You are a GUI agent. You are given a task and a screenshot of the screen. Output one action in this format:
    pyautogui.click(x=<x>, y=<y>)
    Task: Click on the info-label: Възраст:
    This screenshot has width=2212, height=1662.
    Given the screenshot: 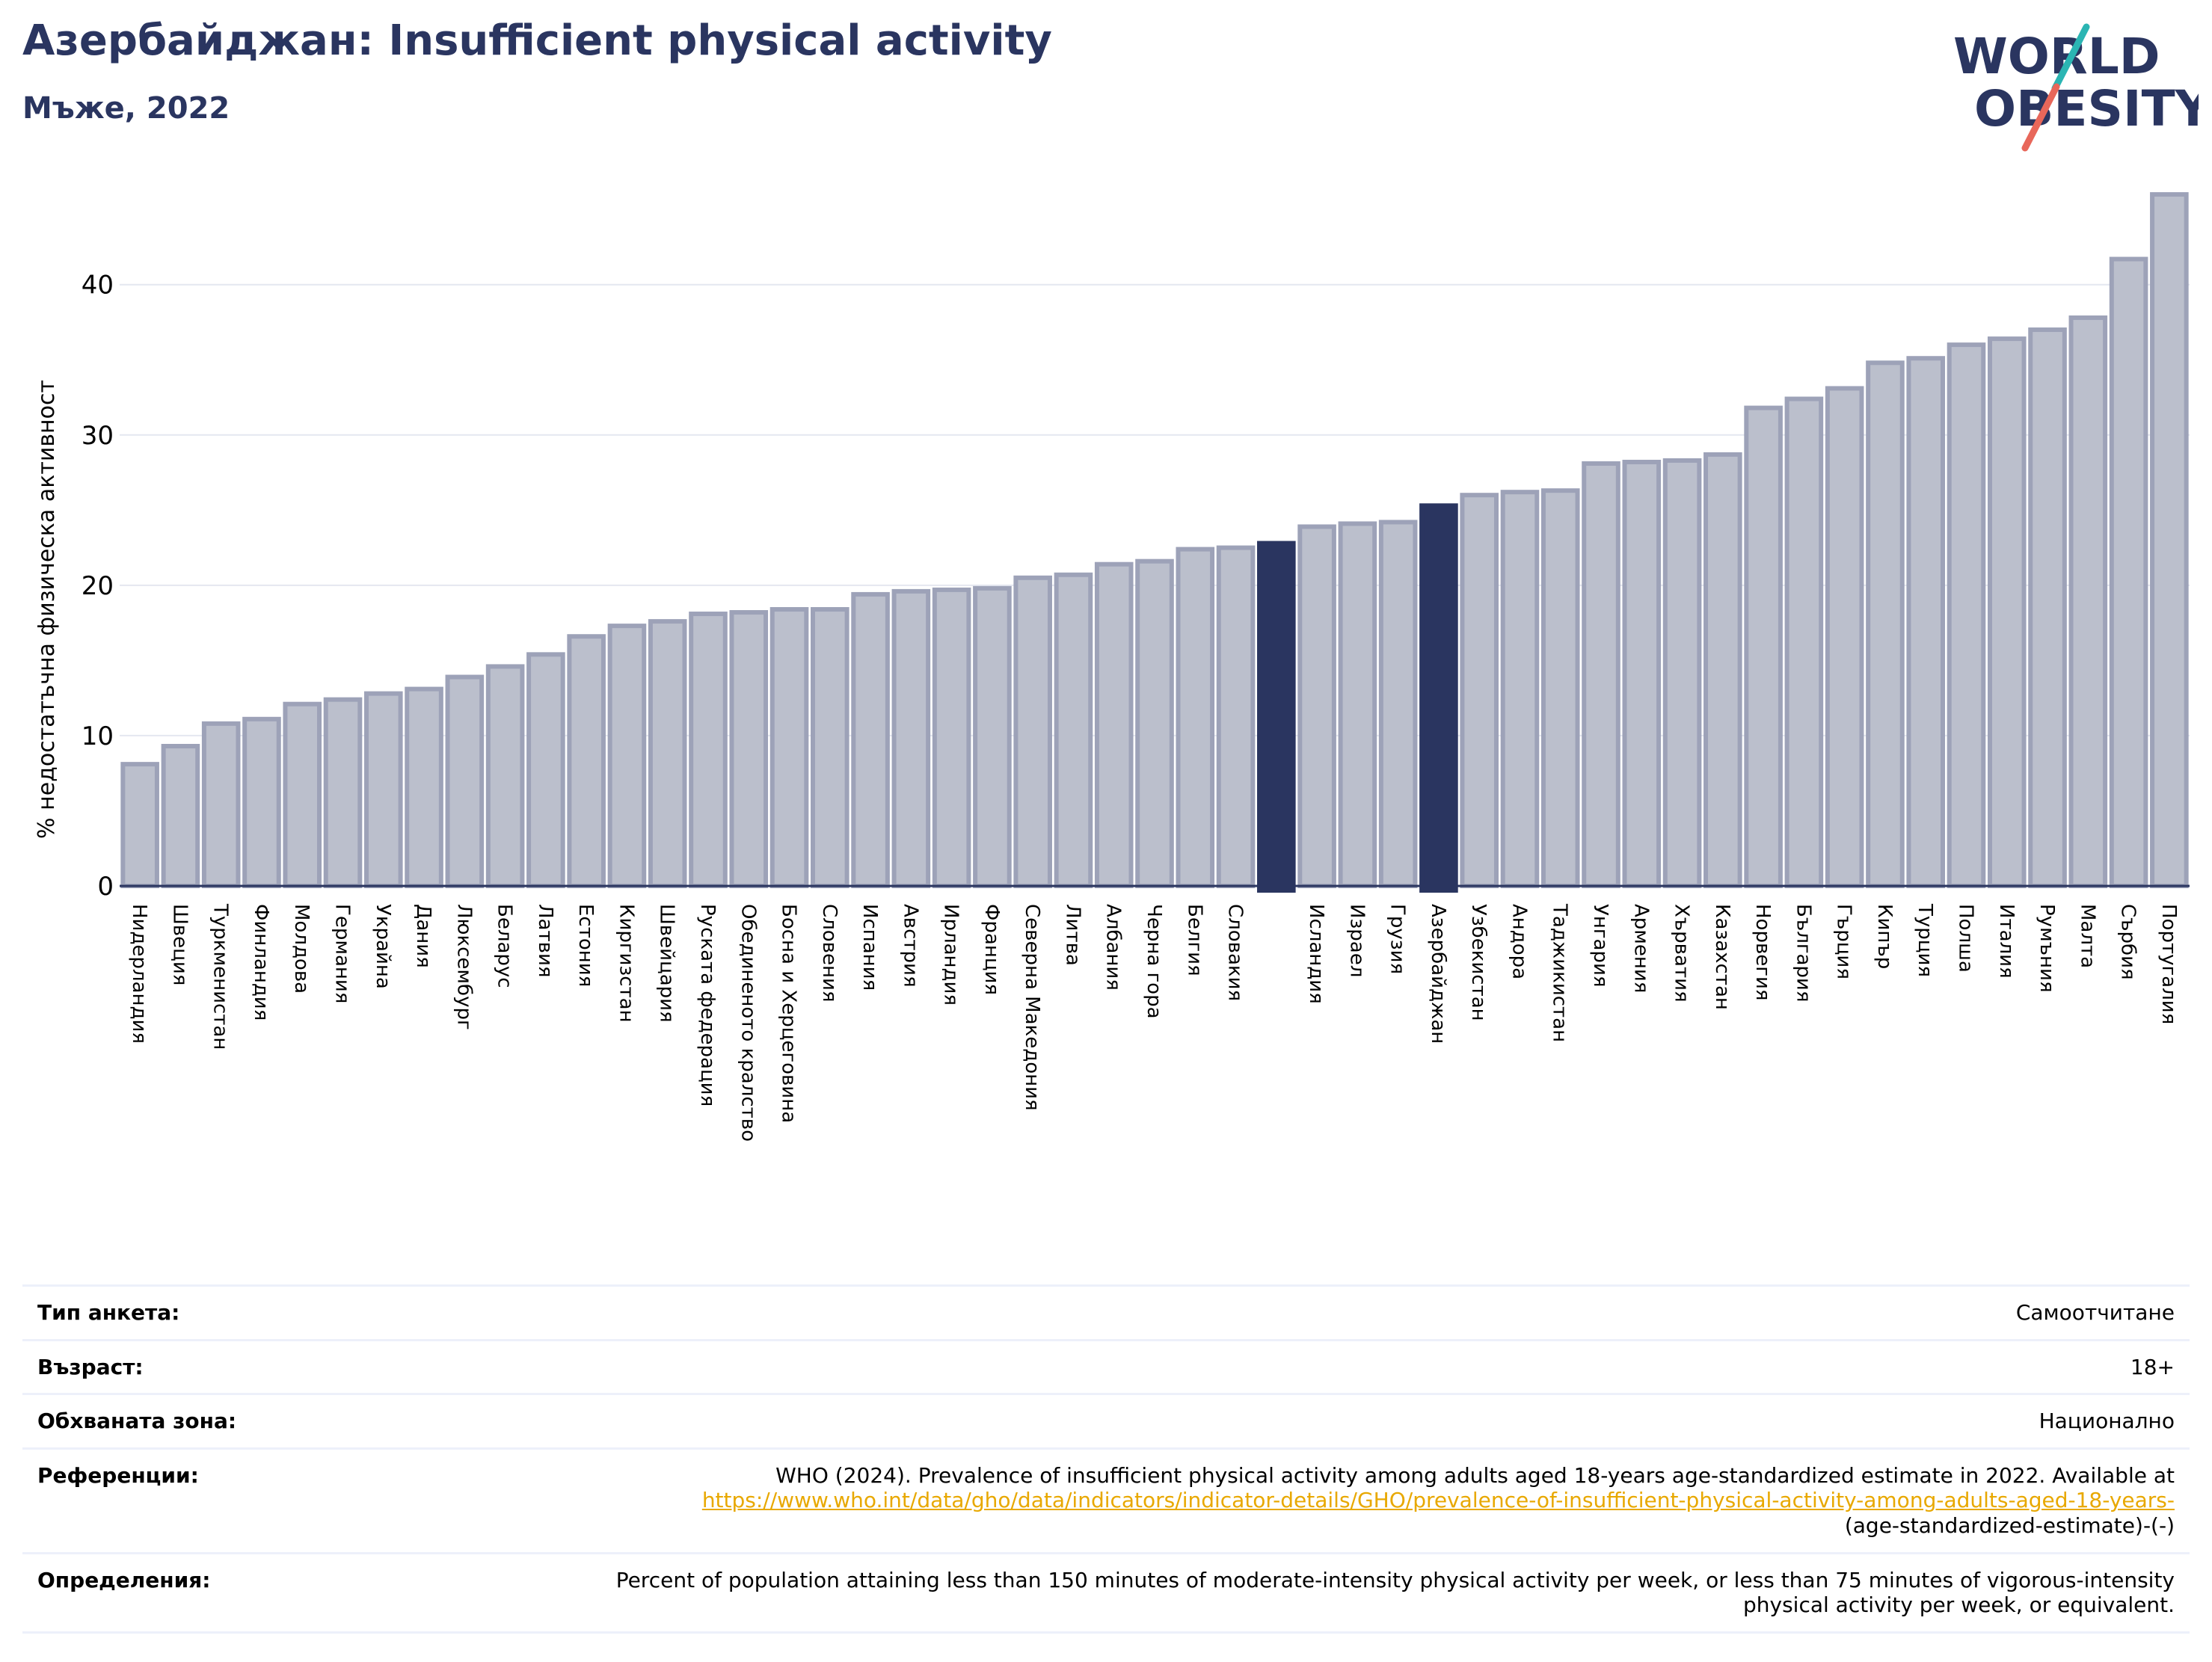 What is the action you would take?
    pyautogui.click(x=90, y=1366)
    